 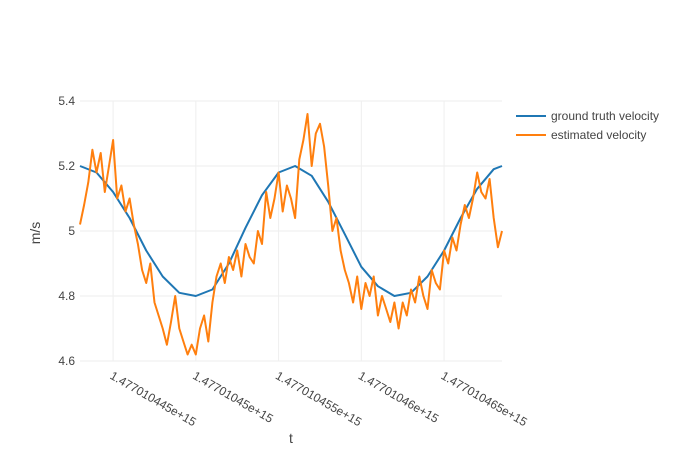 What do you see at coordinates (66, 361) in the screenshot?
I see `y-tick-label: 4.6` at bounding box center [66, 361].